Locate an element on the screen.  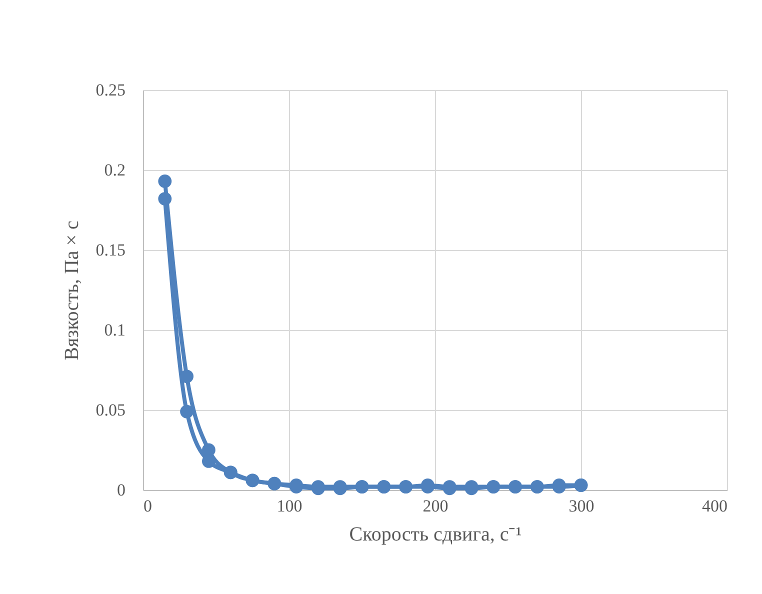
x-tick-label: 200 is located at coordinates (435, 506).